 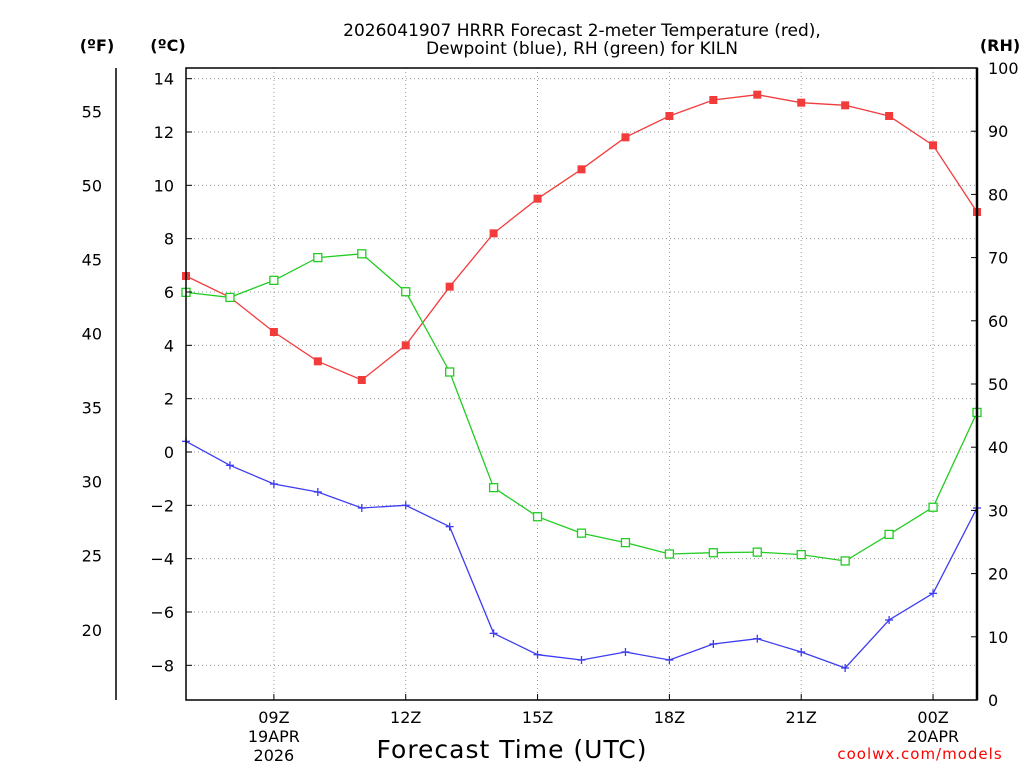 I want to click on rh-tick-label: 100, so click(x=1003, y=68).